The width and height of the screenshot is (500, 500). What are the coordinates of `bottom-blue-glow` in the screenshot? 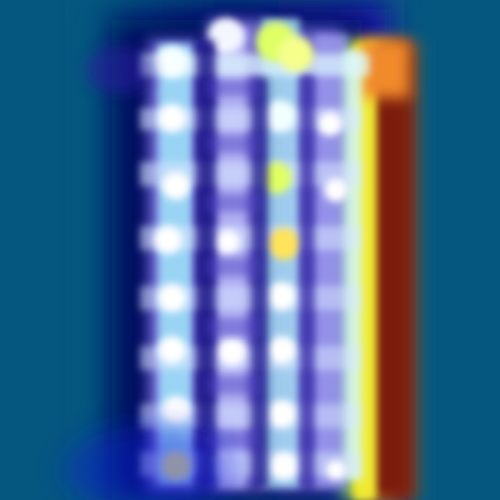 It's located at (150, 462).